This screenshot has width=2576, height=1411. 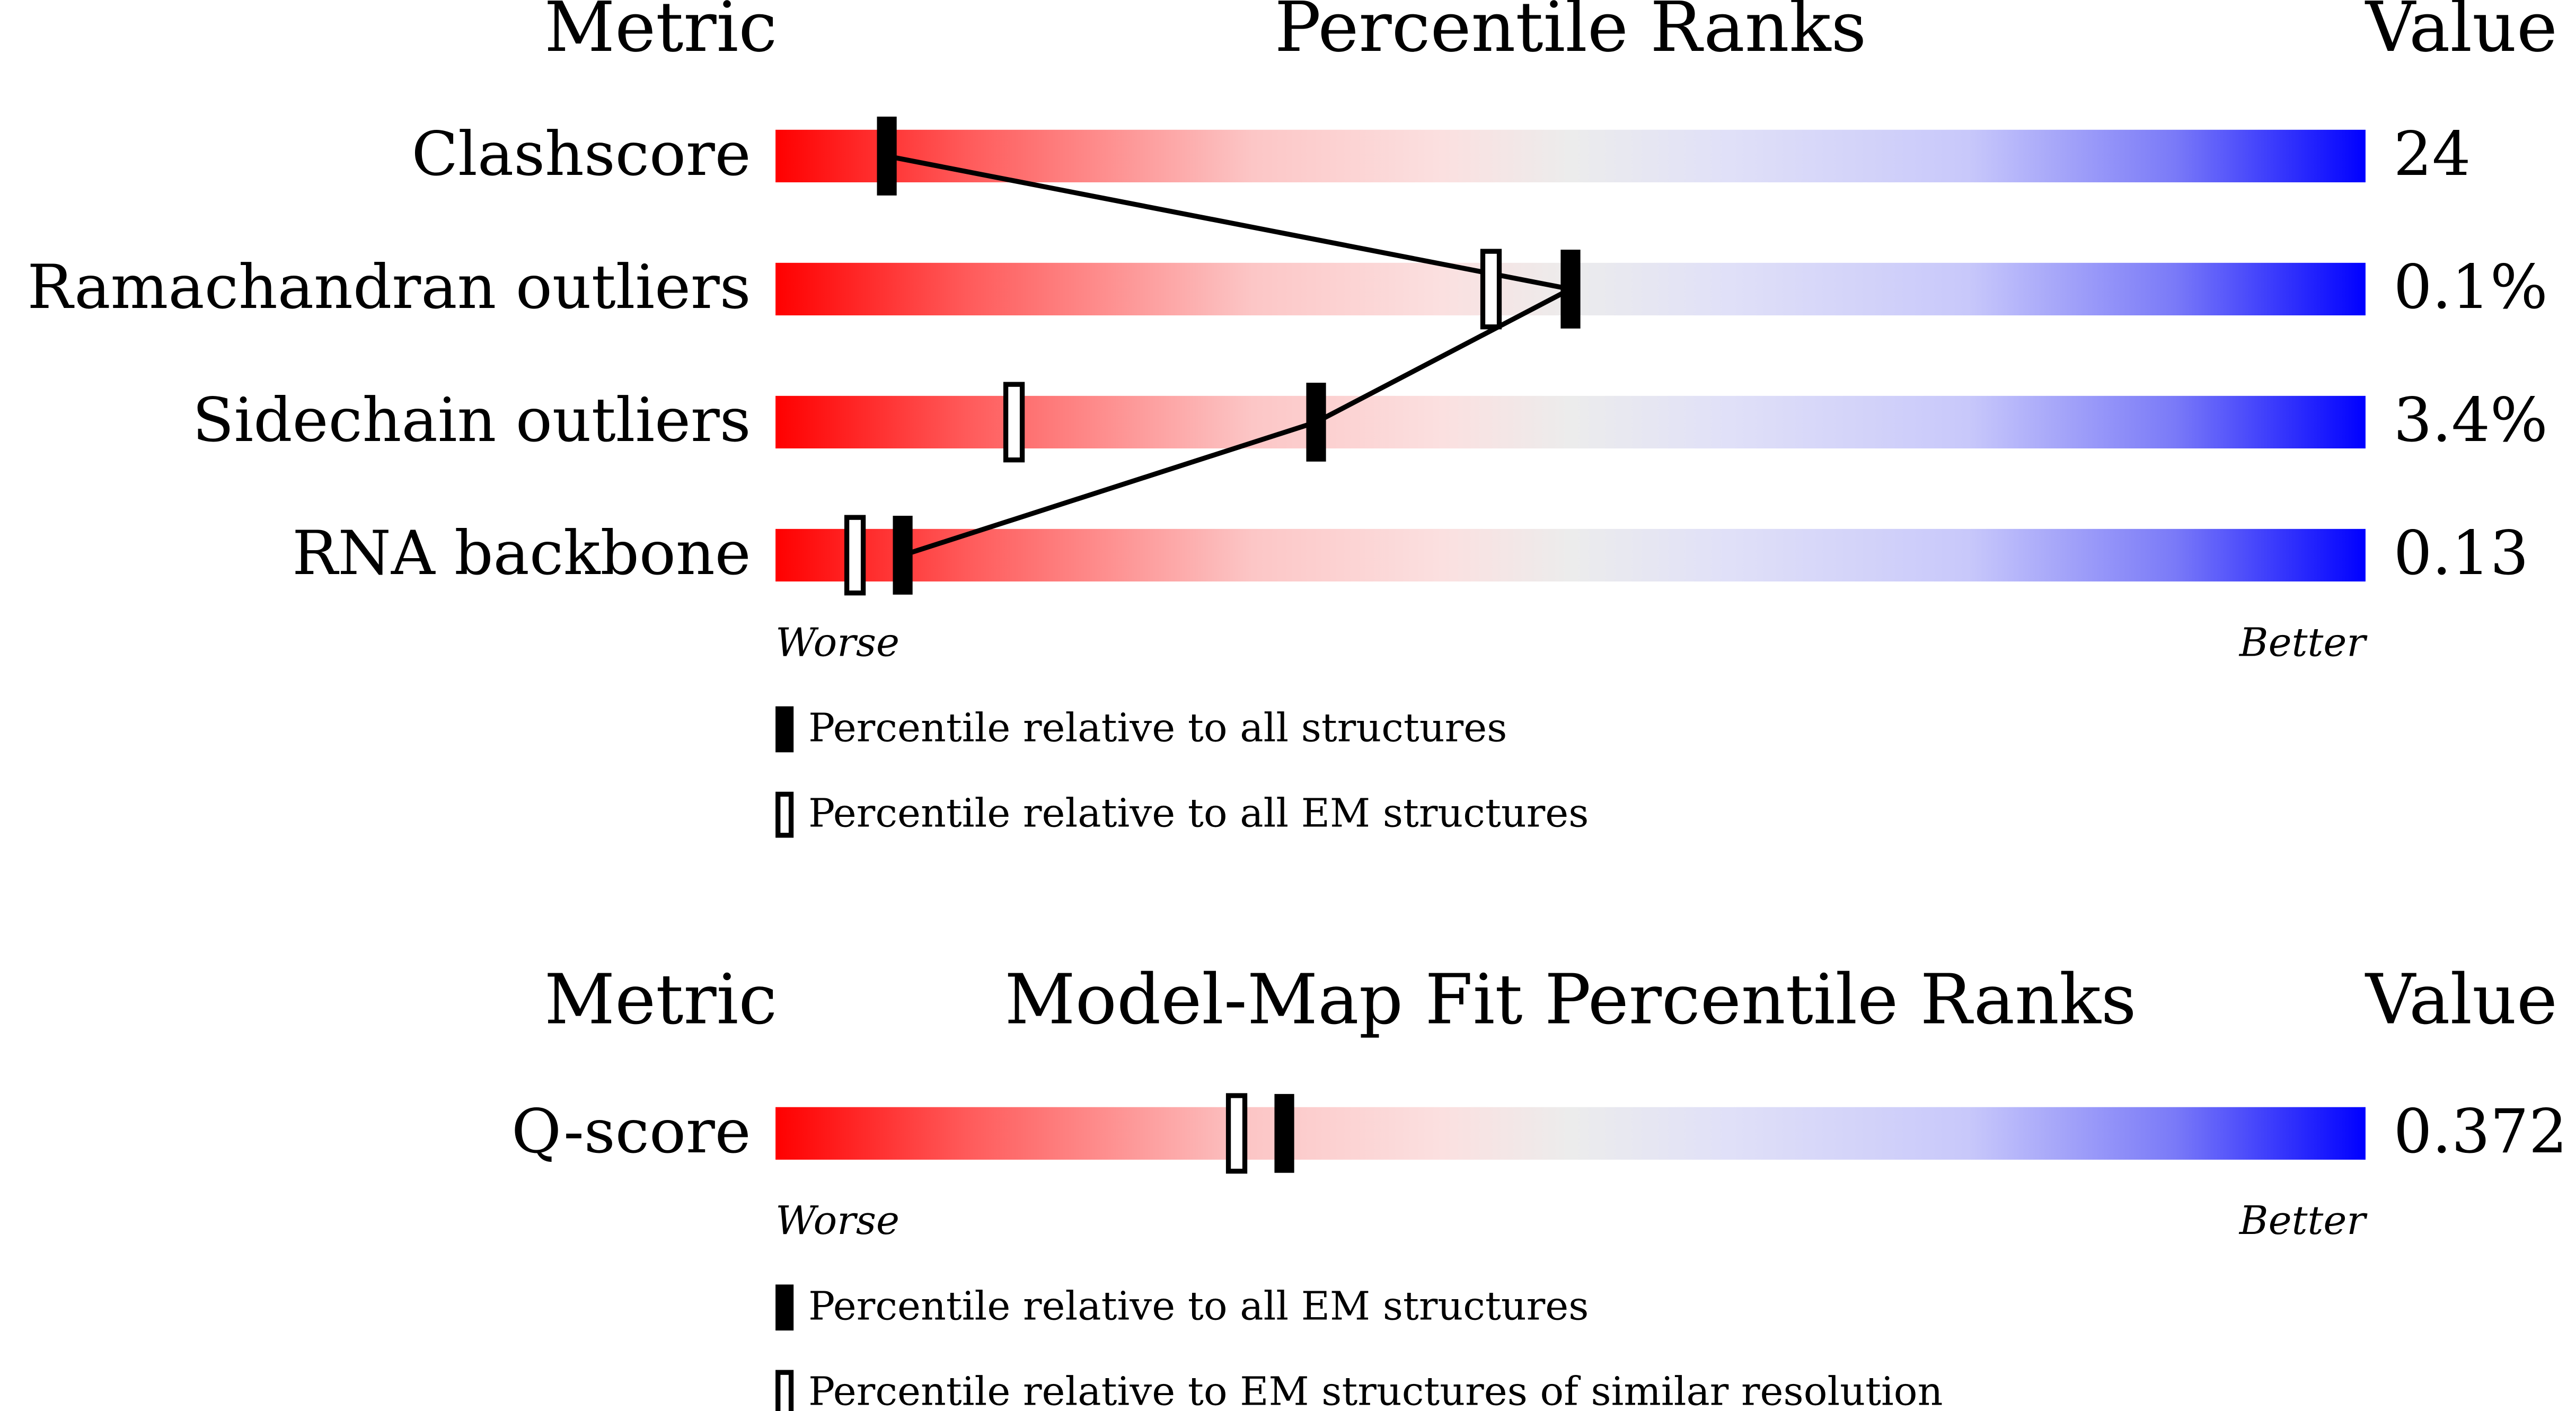 I want to click on panel-title: Model-Map Fit Percentile Ranks, so click(x=1570, y=1000).